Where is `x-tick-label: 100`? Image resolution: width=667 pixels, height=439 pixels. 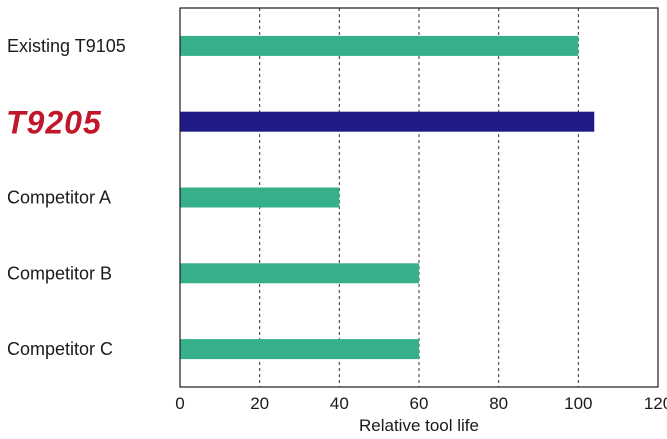
x-tick-label: 100 is located at coordinates (578, 403).